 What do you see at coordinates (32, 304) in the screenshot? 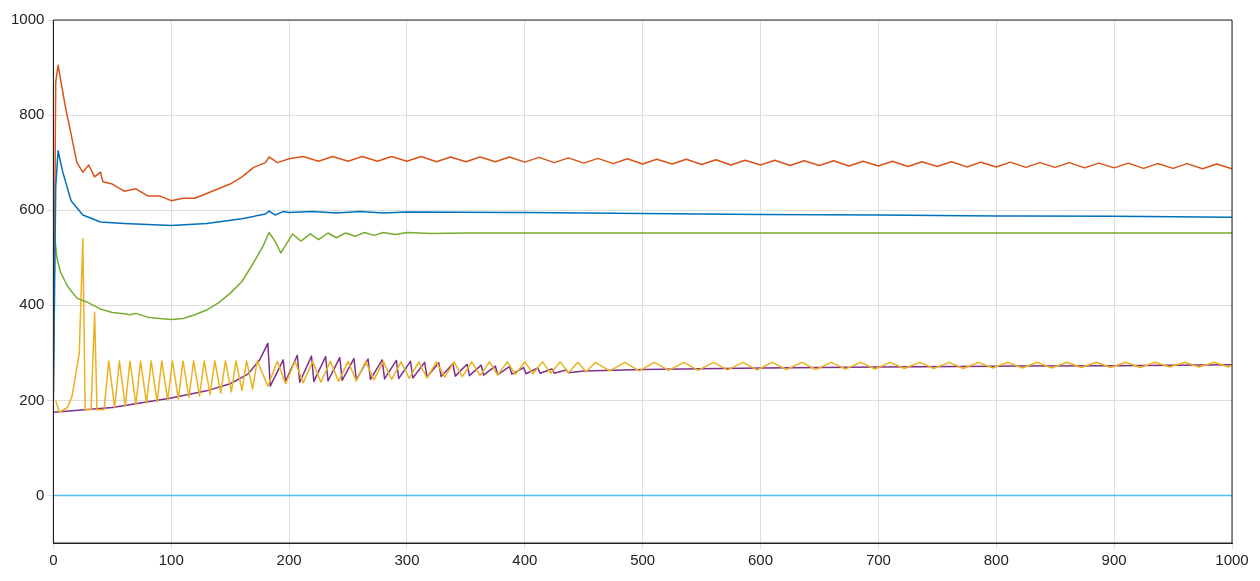
I see `y-tick-label: 400` at bounding box center [32, 304].